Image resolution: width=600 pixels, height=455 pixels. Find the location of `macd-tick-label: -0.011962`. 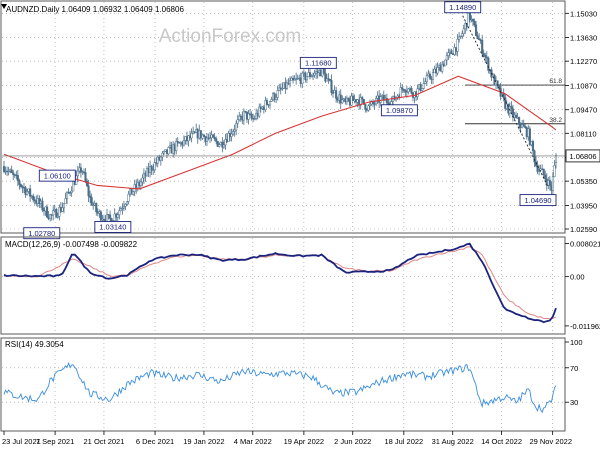

macd-tick-label: -0.011962 is located at coordinates (585, 326).